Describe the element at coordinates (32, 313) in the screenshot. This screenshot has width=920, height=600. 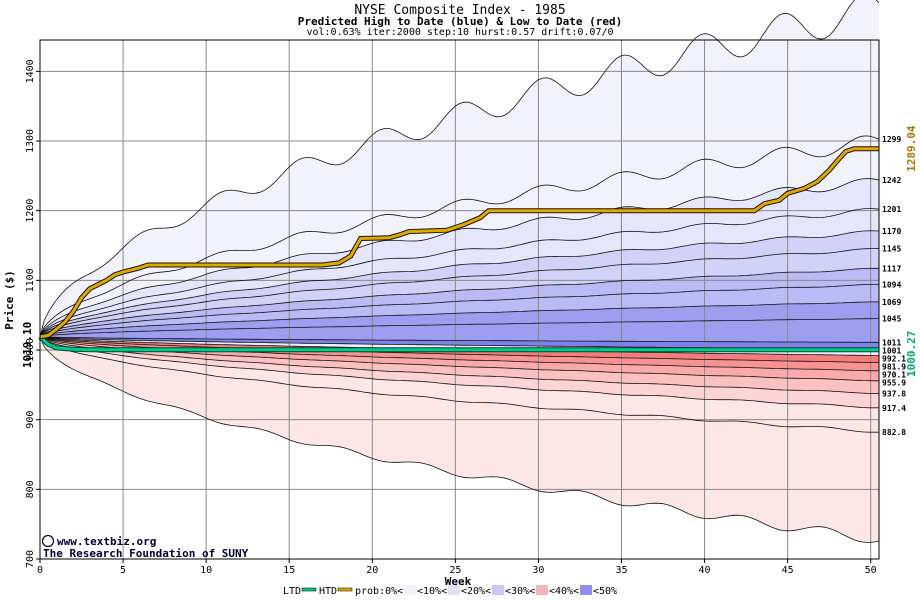
I see `y-axis-ticks: 700 800 900 1000 1100 1200 1300 1400` at that location.